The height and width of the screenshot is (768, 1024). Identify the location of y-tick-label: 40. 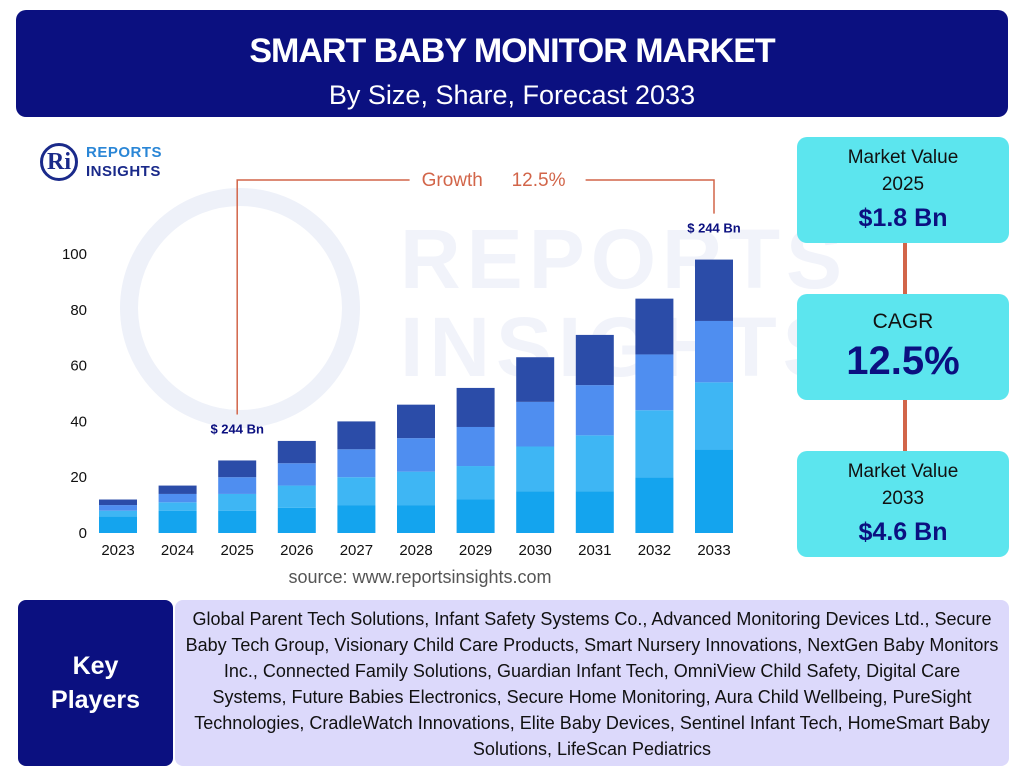
(78, 421).